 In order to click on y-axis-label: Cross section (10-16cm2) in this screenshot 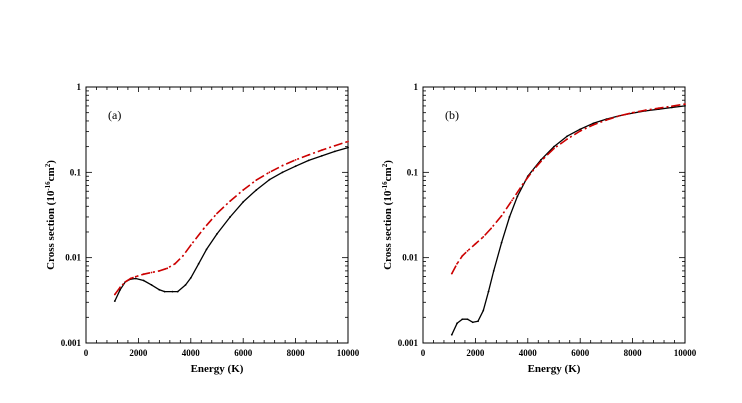, I will do `click(50, 215)`.